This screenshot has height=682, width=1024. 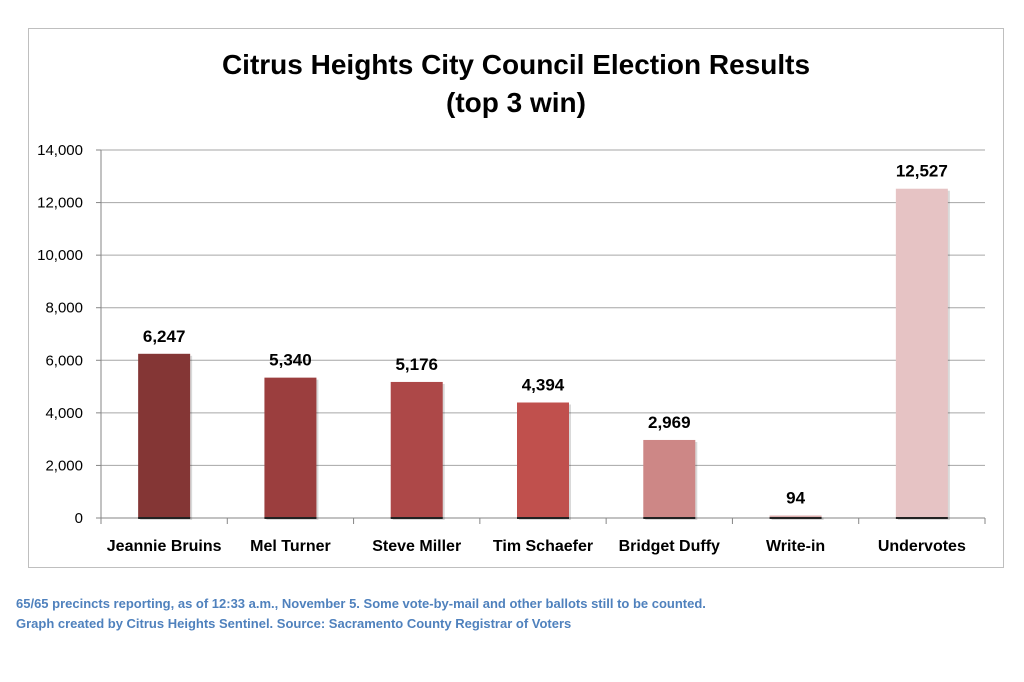 I want to click on data-label: 5,176, so click(x=416, y=364).